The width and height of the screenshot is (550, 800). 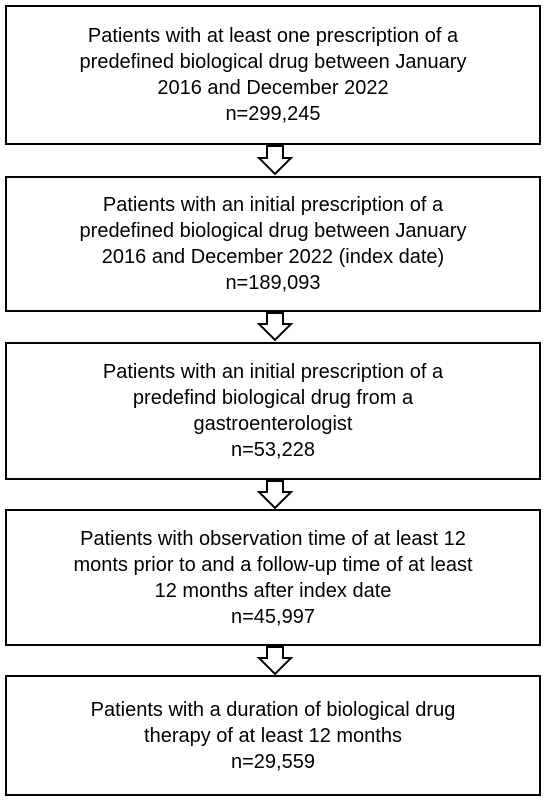 What do you see at coordinates (273, 590) in the screenshot?
I see `box-text: 12 months after index date` at bounding box center [273, 590].